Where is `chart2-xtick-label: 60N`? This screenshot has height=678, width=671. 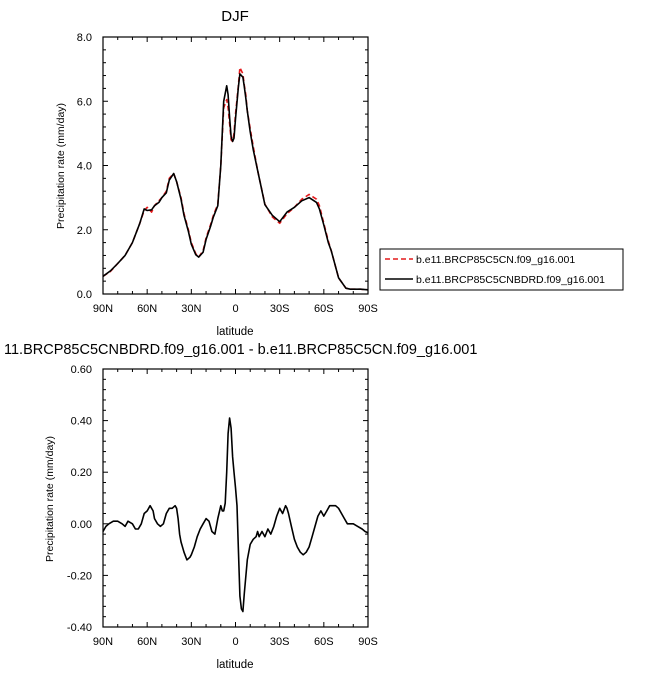 chart2-xtick-label: 60N is located at coordinates (147, 642).